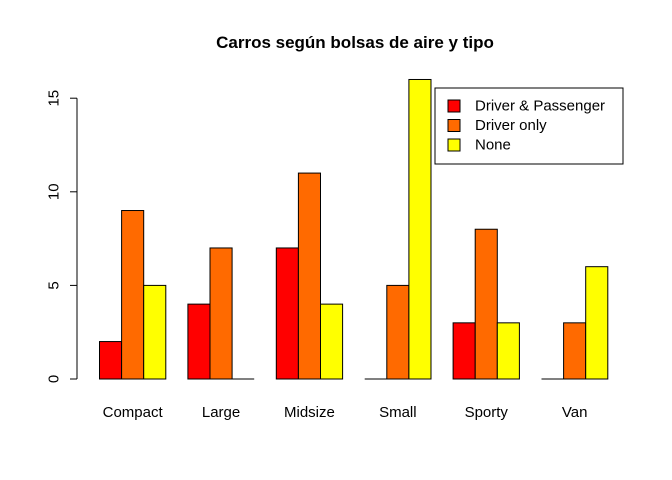  I want to click on legend-box, so click(529, 126).